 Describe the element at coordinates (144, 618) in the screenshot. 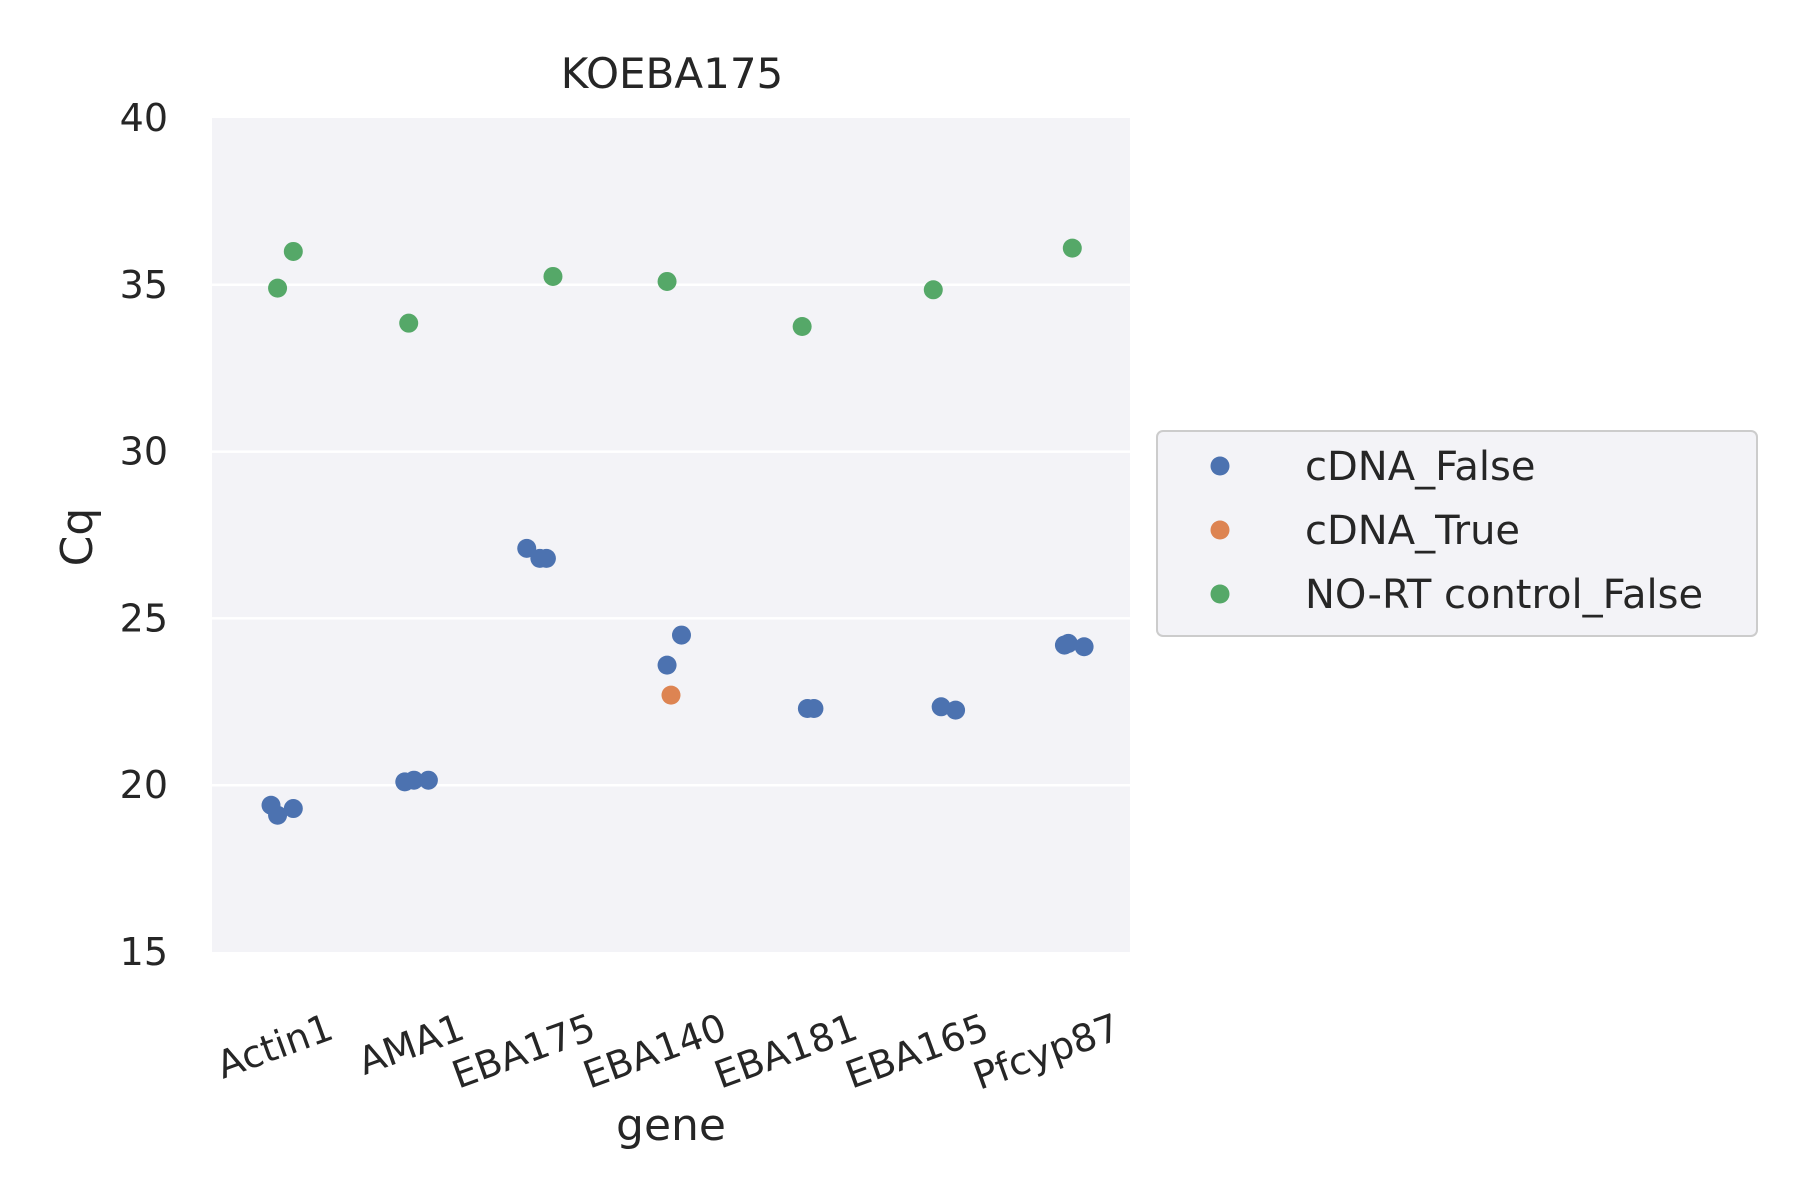

I see `y-tick-label: 25` at that location.